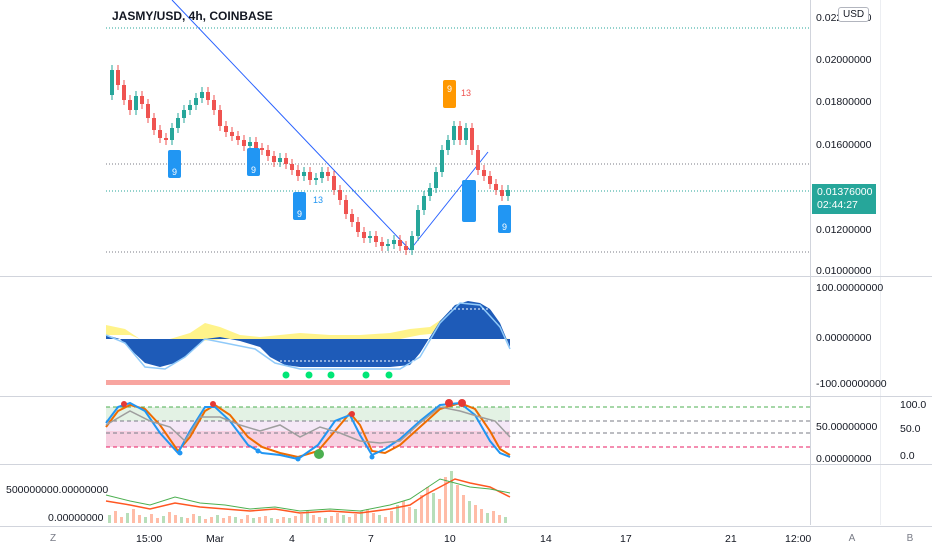 This screenshot has width=932, height=550. What do you see at coordinates (310, 160) in the screenshot?
I see `candles-group` at bounding box center [310, 160].